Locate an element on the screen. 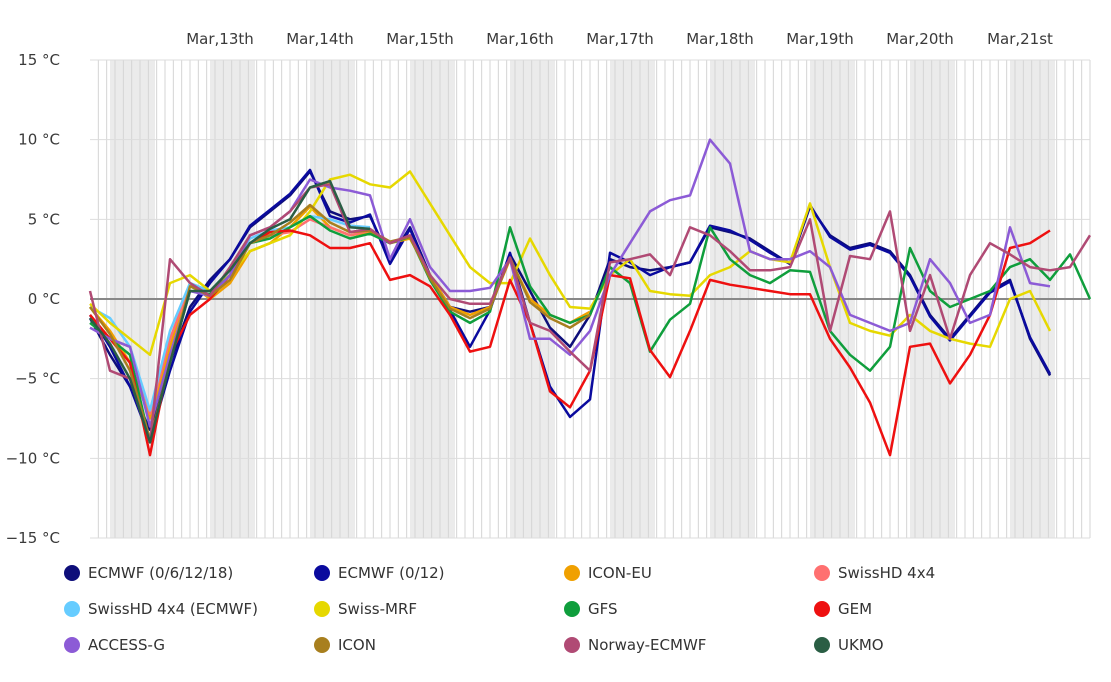  legend-item: ICON is located at coordinates (345, 645).